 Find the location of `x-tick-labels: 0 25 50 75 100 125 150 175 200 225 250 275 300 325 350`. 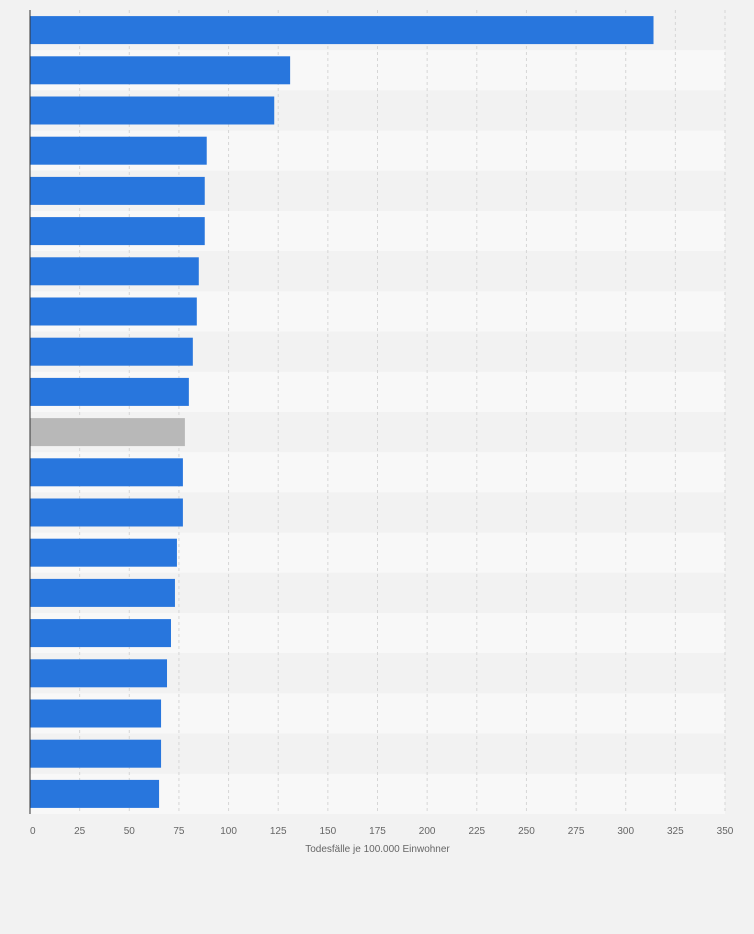

x-tick-labels: 0 25 50 75 100 125 150 175 200 225 250 275 300 325 350 is located at coordinates (382, 831).